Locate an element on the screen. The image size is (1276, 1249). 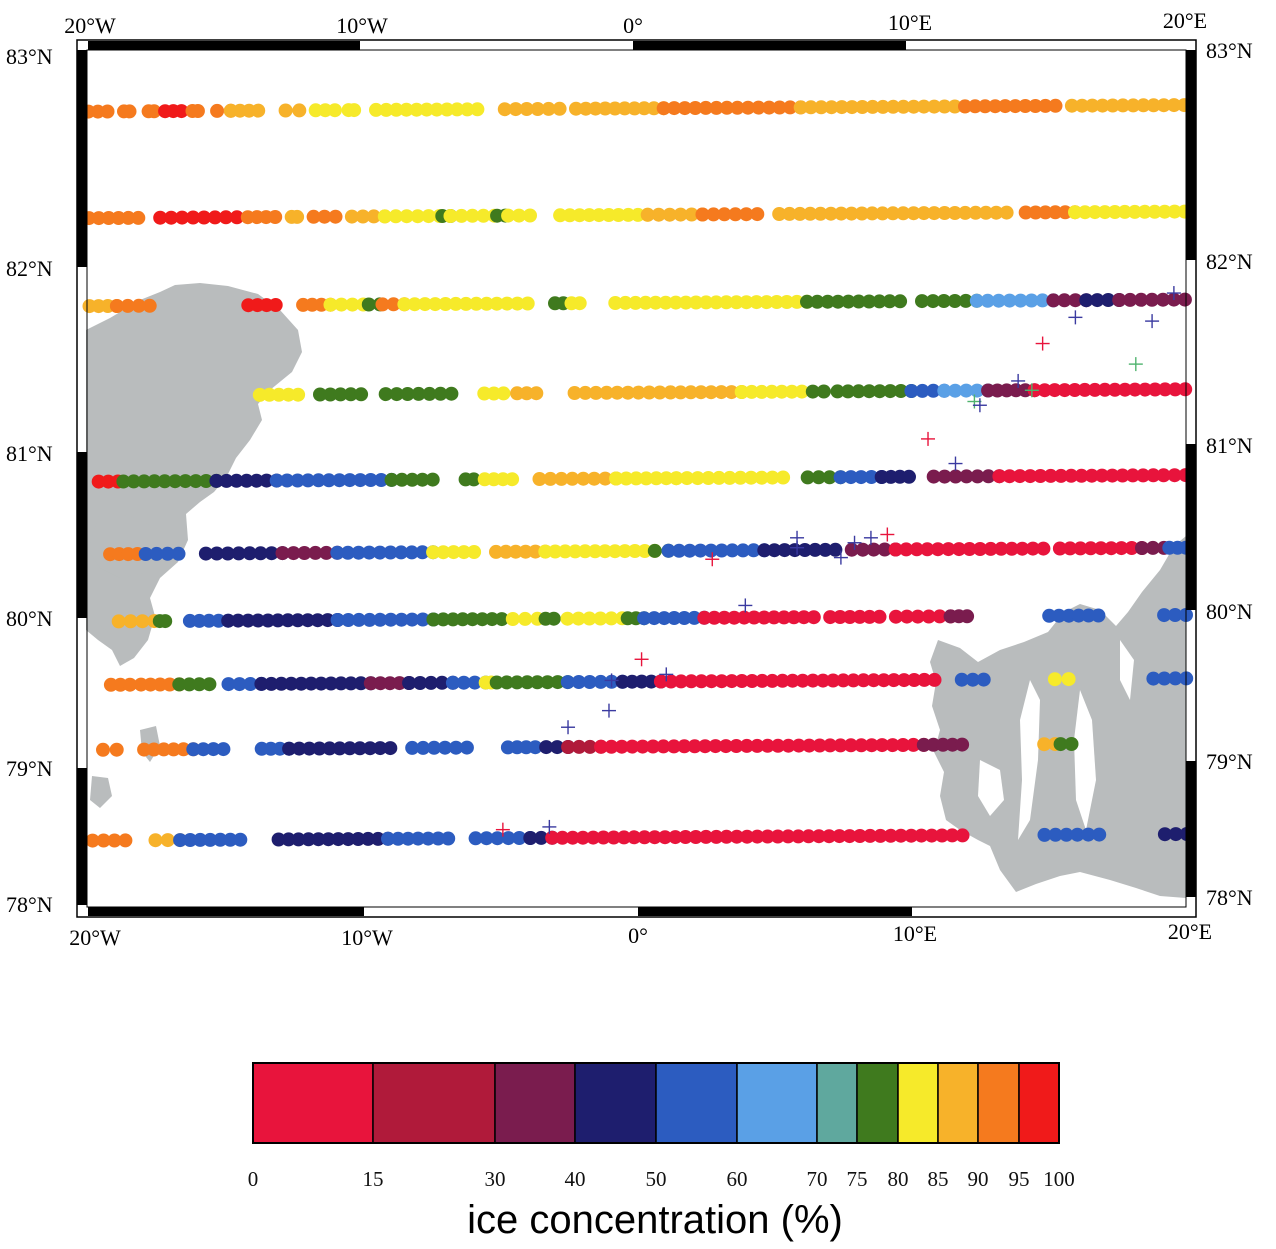
colorbar-tick-label: 30 is located at coordinates (495, 1179).